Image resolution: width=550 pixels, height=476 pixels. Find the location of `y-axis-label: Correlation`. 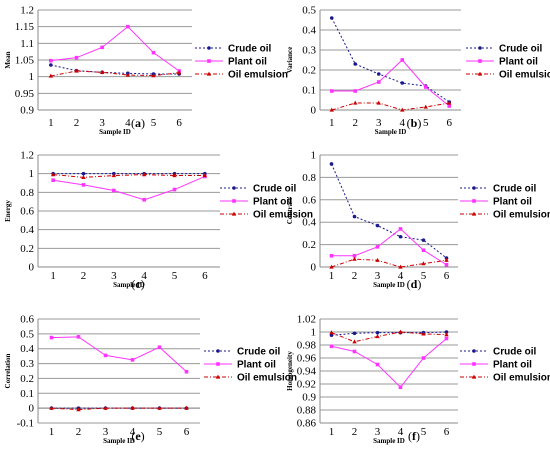

y-axis-label: Correlation is located at coordinates (8, 370).